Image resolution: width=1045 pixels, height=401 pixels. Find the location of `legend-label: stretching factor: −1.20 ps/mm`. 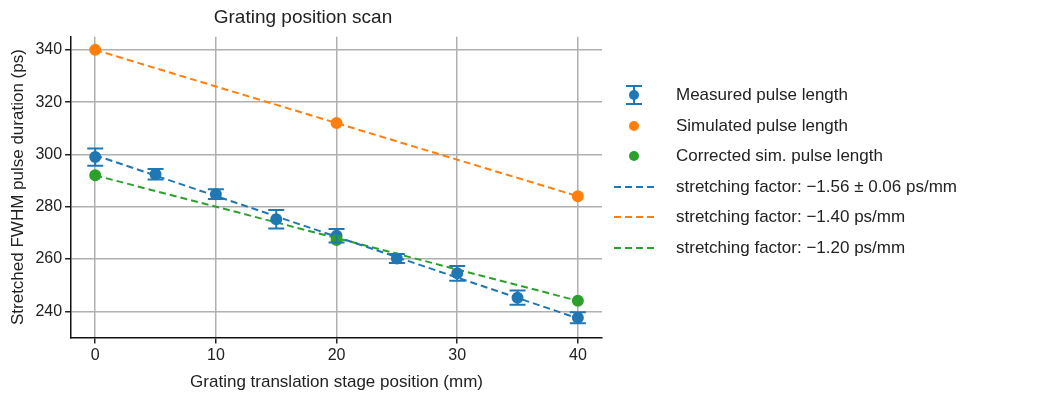

legend-label: stretching factor: −1.20 ps/mm is located at coordinates (791, 247).